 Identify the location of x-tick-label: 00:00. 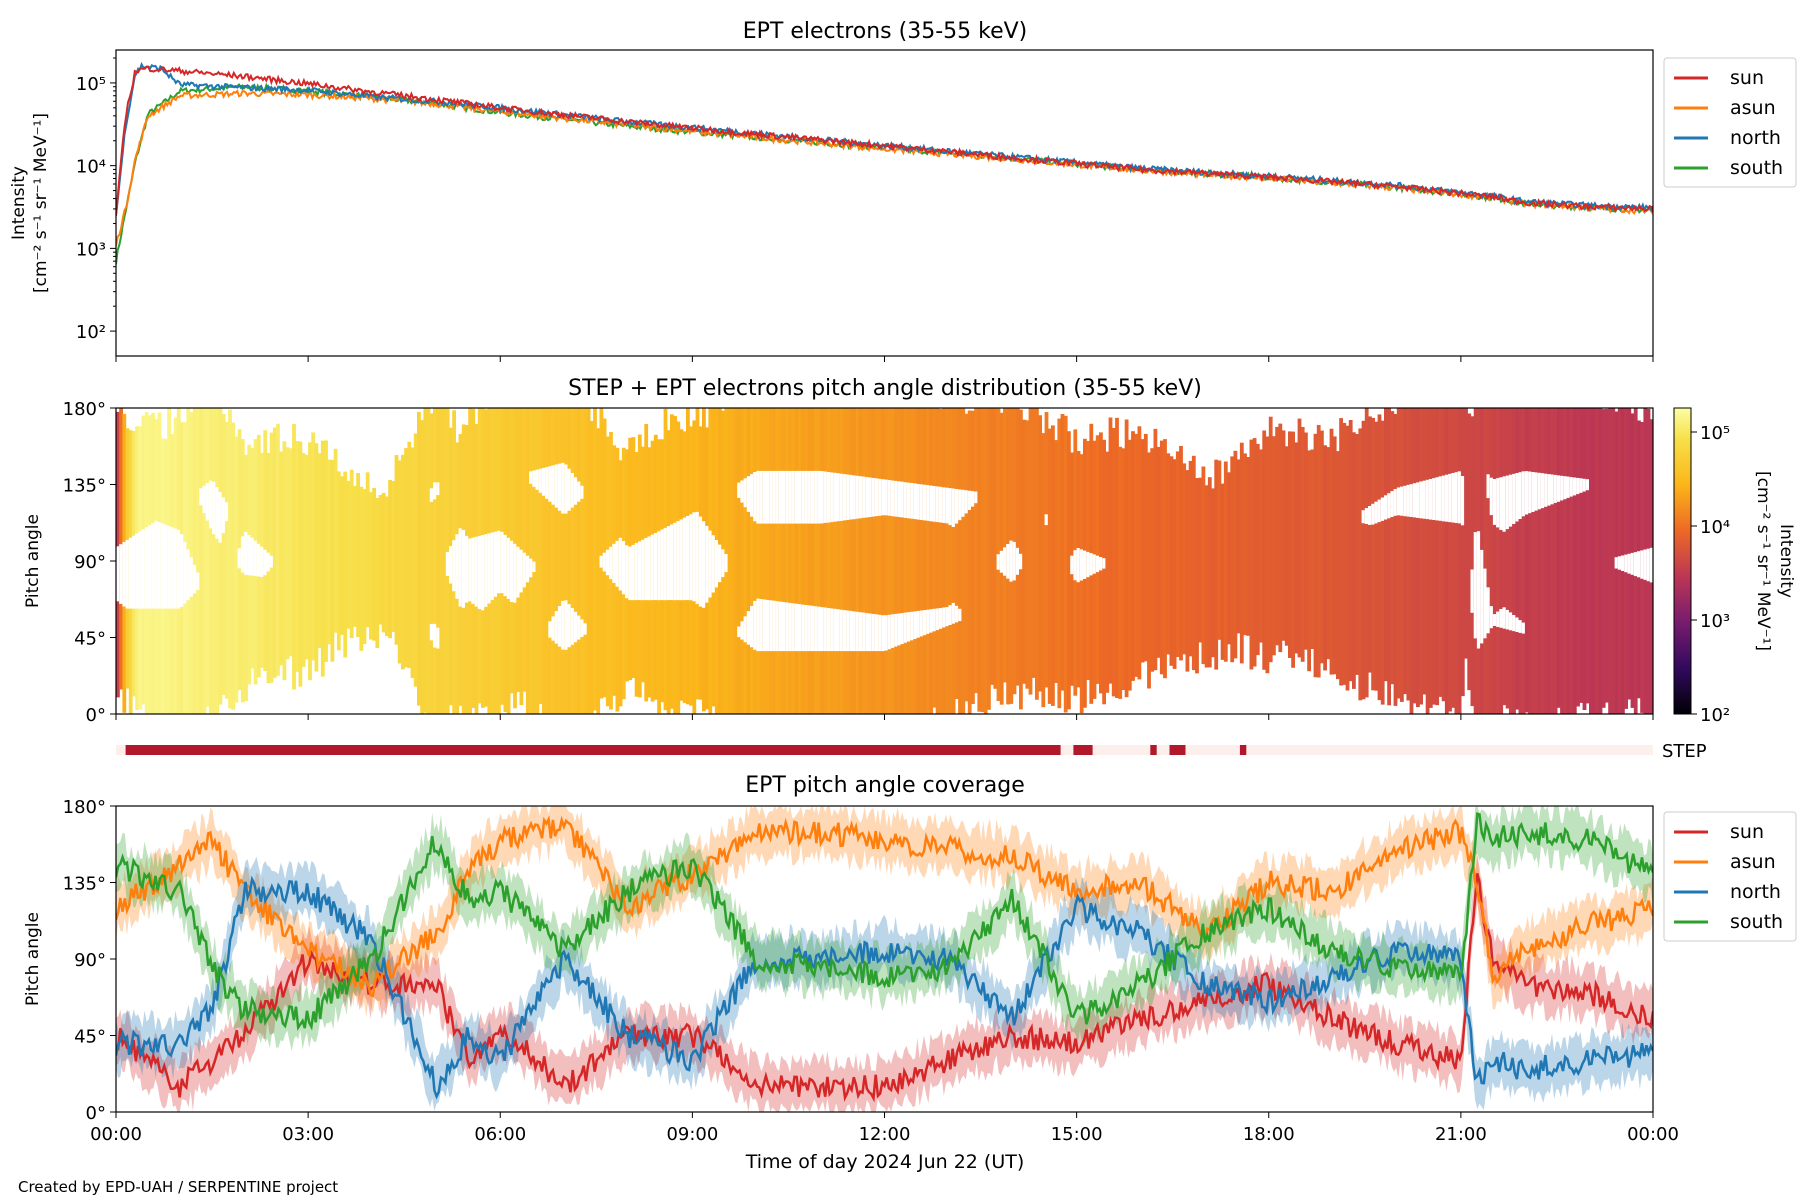
(1653, 1134).